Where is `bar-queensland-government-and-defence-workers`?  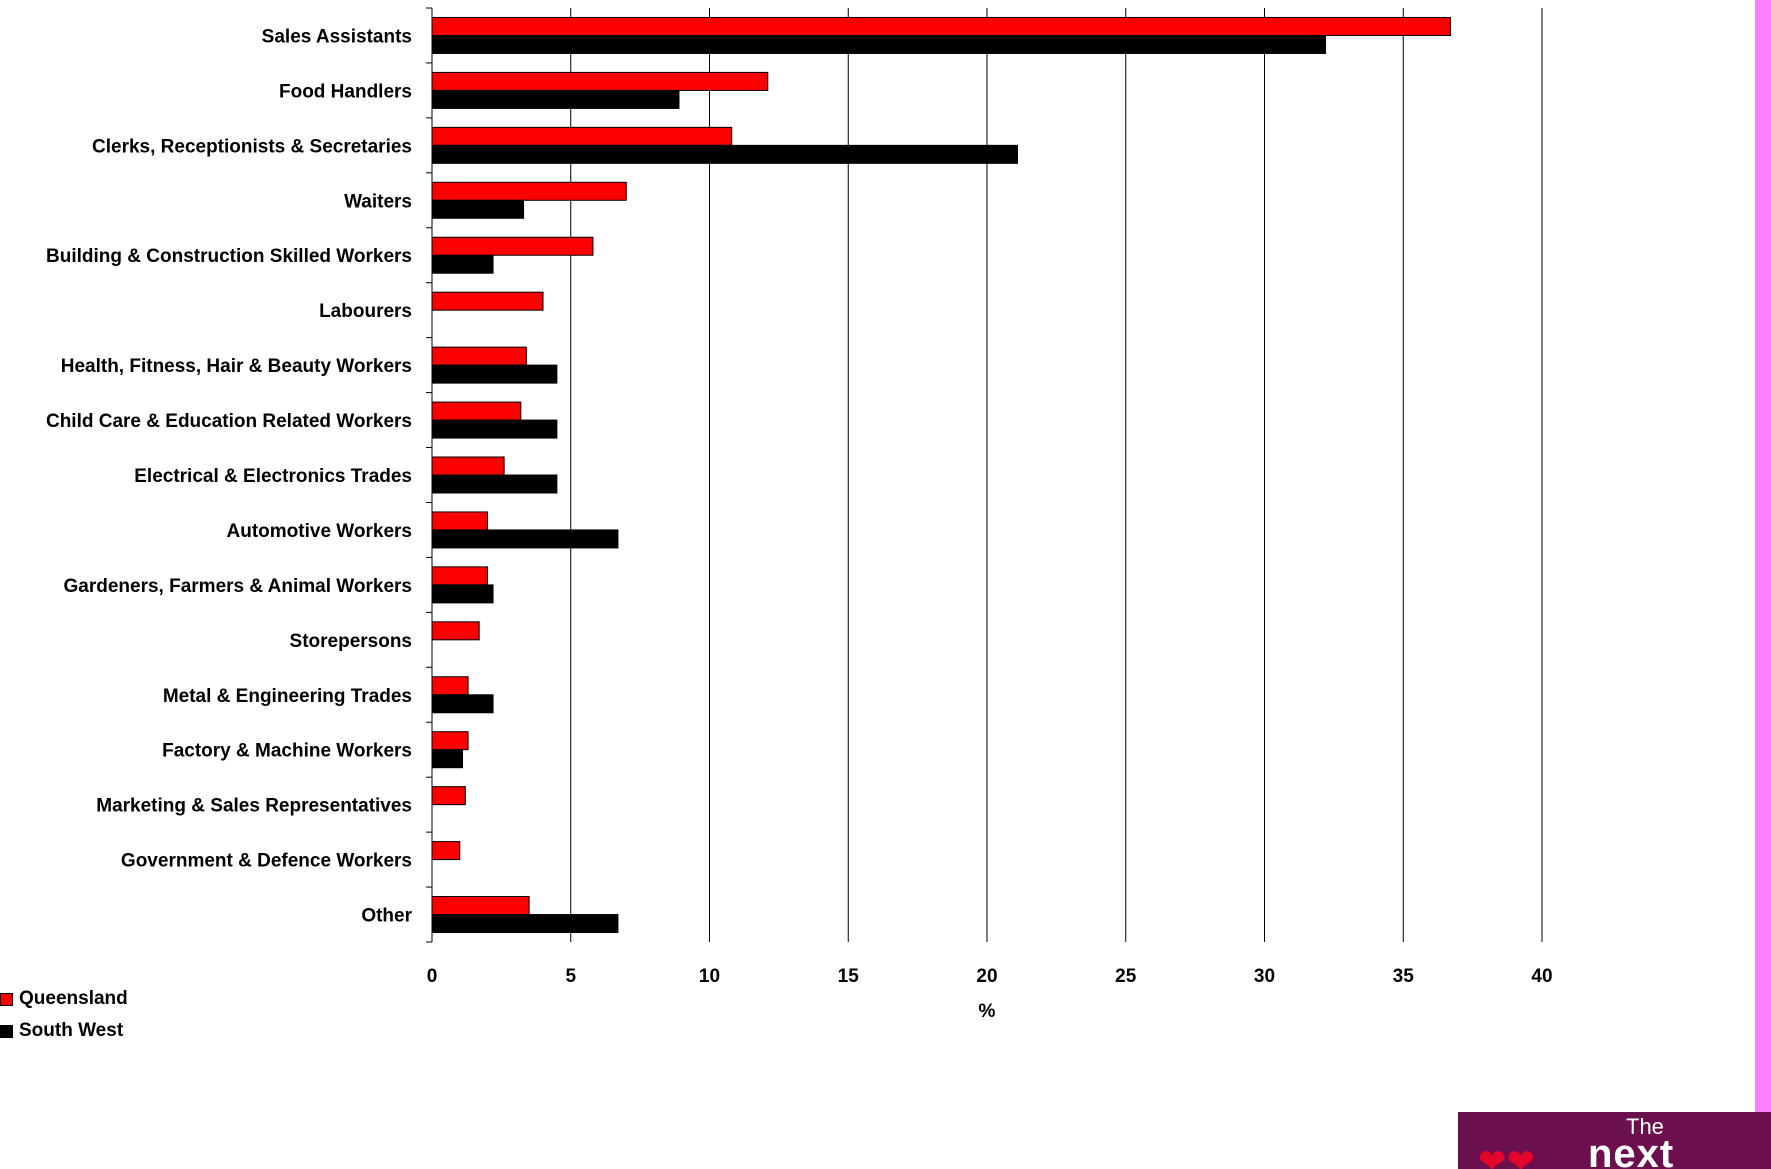
bar-queensland-government-and-defence-workers is located at coordinates (446, 851).